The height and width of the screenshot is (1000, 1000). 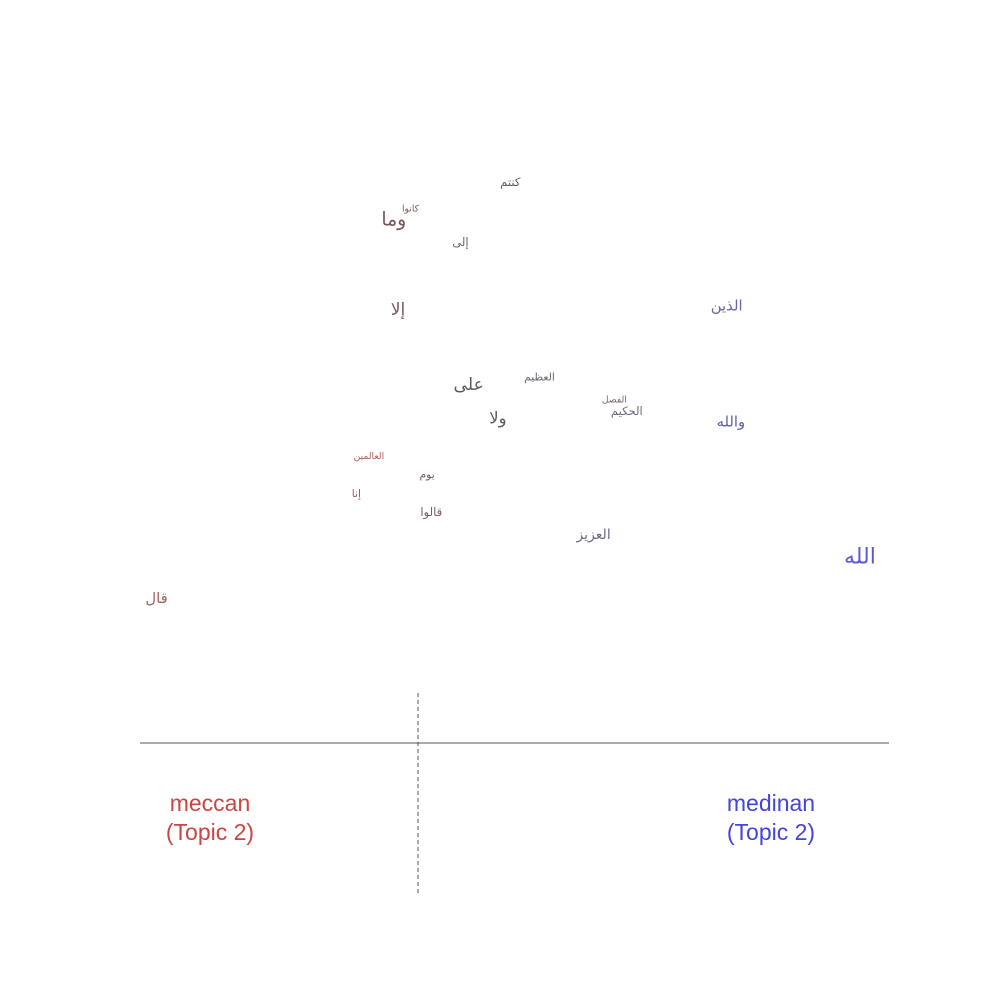 What do you see at coordinates (510, 182) in the screenshot?
I see `word-point: كنتم` at bounding box center [510, 182].